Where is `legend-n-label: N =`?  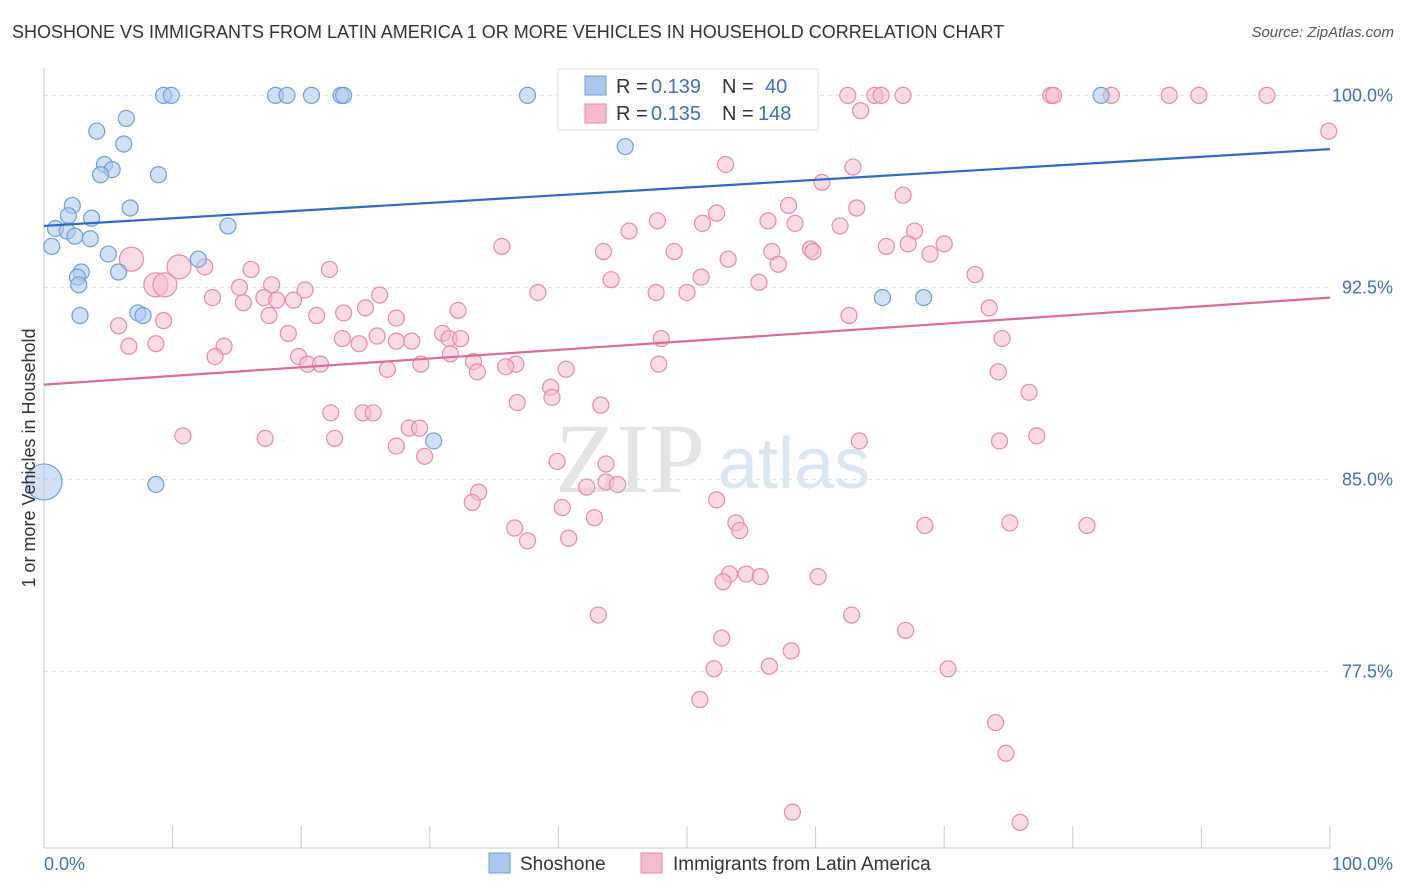
legend-n-label: N = is located at coordinates (738, 87).